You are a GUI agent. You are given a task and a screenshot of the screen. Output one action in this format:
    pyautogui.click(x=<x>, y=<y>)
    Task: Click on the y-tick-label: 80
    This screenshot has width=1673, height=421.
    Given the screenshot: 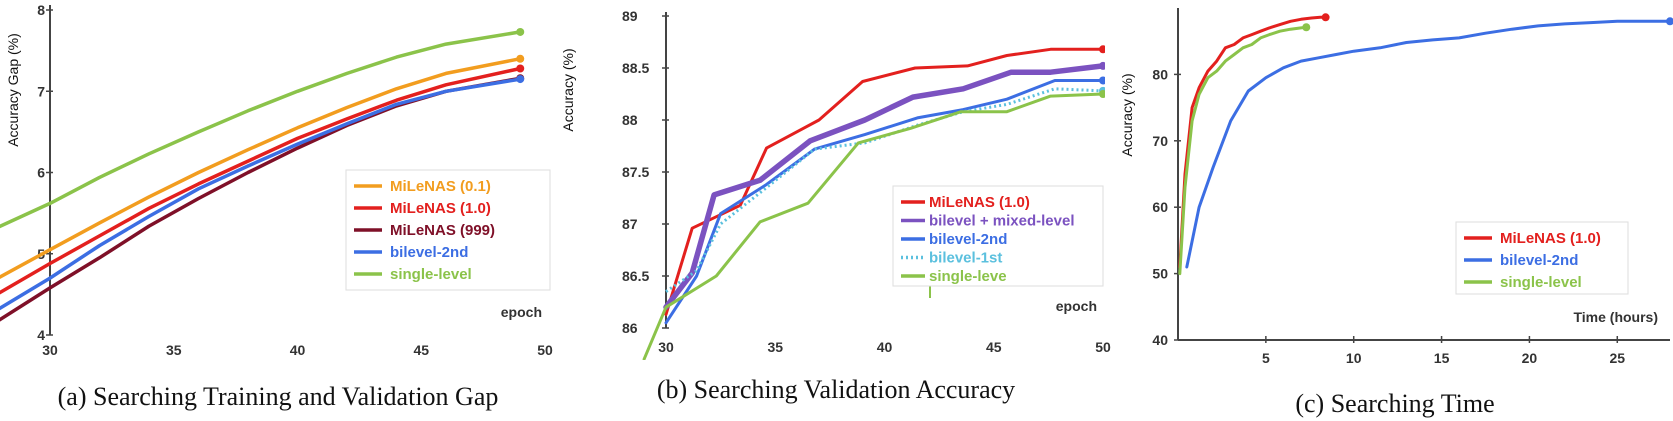 What is the action you would take?
    pyautogui.click(x=1160, y=74)
    